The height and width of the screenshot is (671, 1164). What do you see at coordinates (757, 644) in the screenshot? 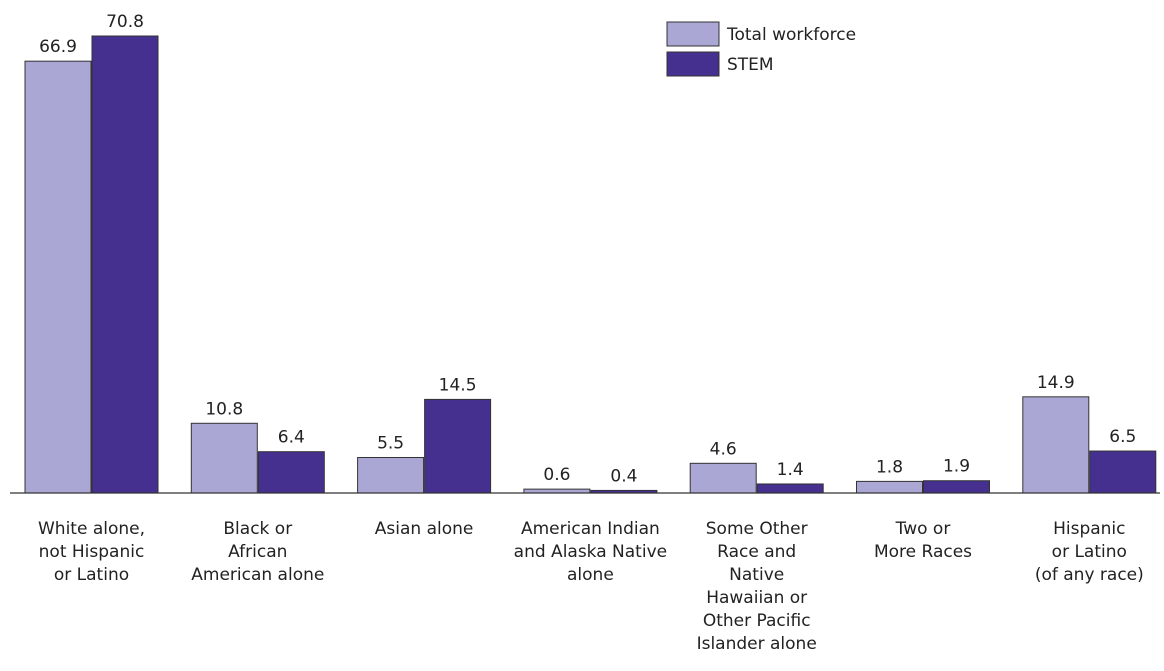
I see `x-tick-label: Islander alone` at bounding box center [757, 644].